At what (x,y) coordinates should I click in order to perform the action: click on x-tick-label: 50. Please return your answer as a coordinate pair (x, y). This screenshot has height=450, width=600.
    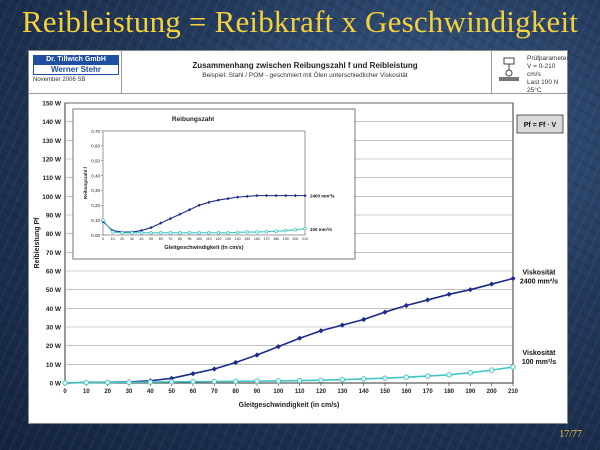
    Looking at the image, I should click on (171, 392).